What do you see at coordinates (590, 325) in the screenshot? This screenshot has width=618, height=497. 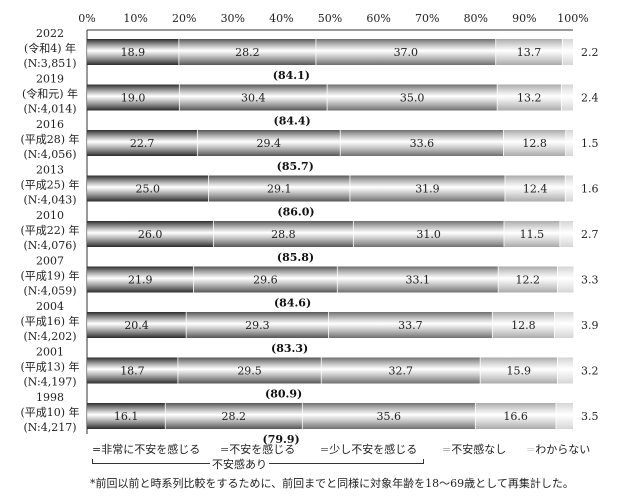 I see `outside-value-label: 3.9` at bounding box center [590, 325].